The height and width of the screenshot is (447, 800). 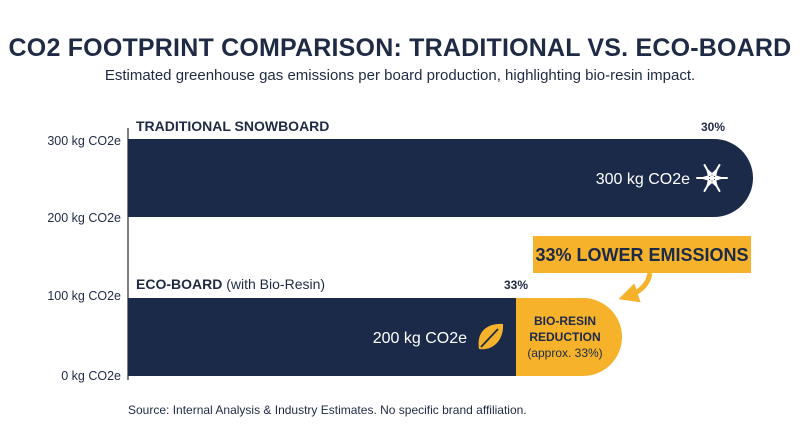 What do you see at coordinates (322, 337) in the screenshot?
I see `bar-eco` at bounding box center [322, 337].